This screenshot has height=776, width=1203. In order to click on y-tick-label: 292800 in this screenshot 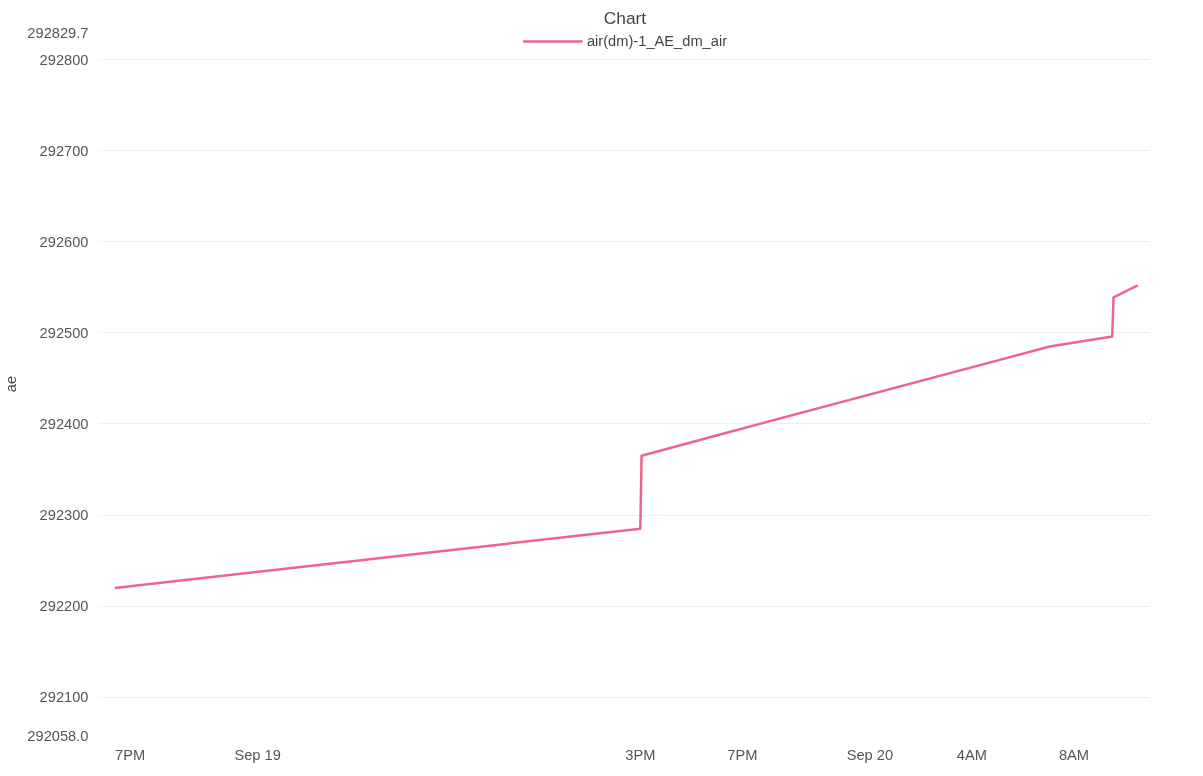, I will do `click(64, 59)`.